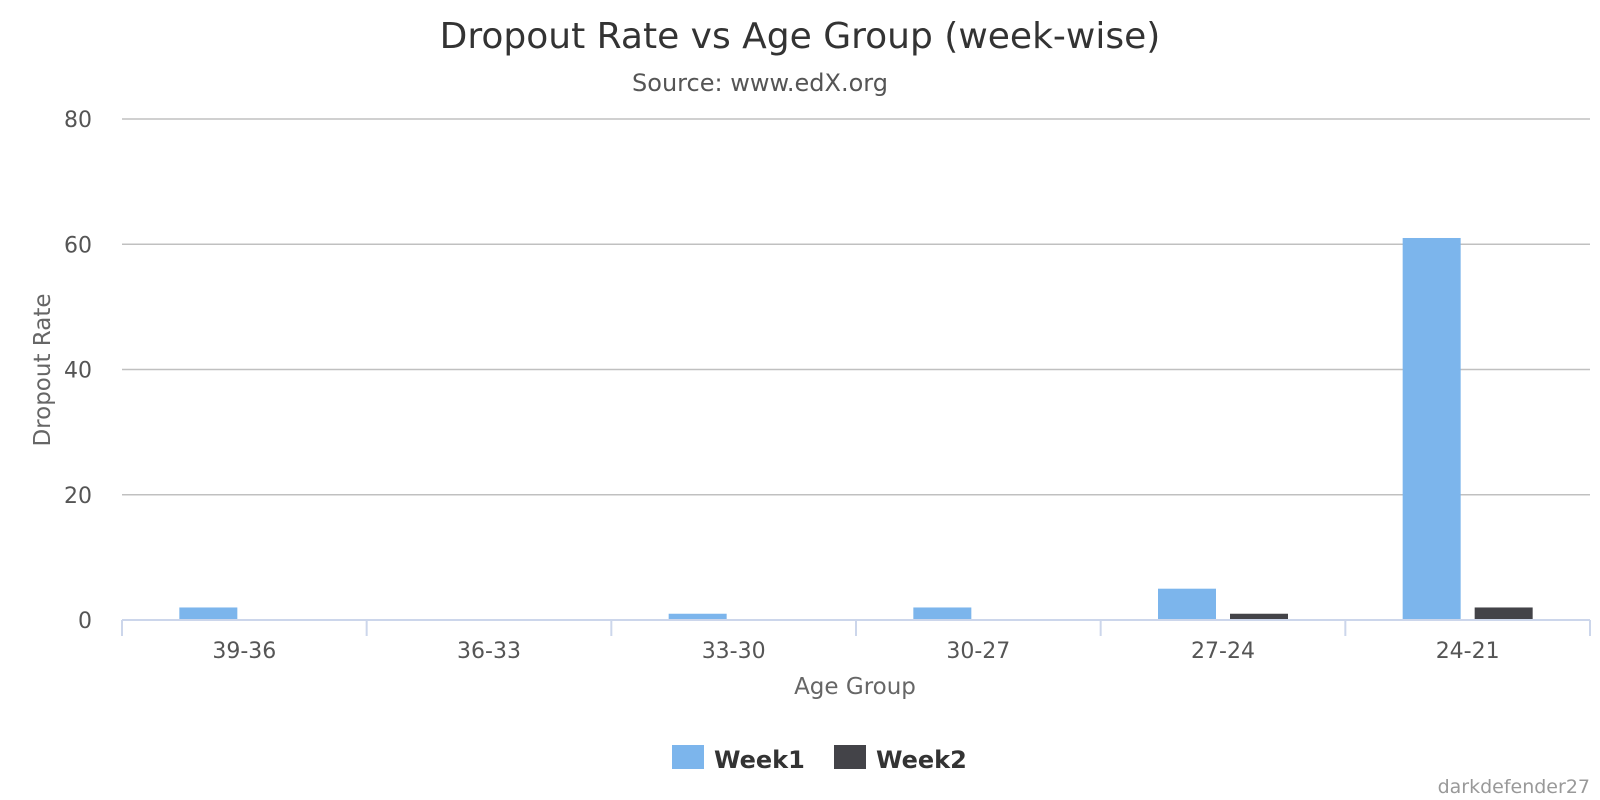 The width and height of the screenshot is (1600, 800). What do you see at coordinates (78, 496) in the screenshot?
I see `y-tick-label: 20` at bounding box center [78, 496].